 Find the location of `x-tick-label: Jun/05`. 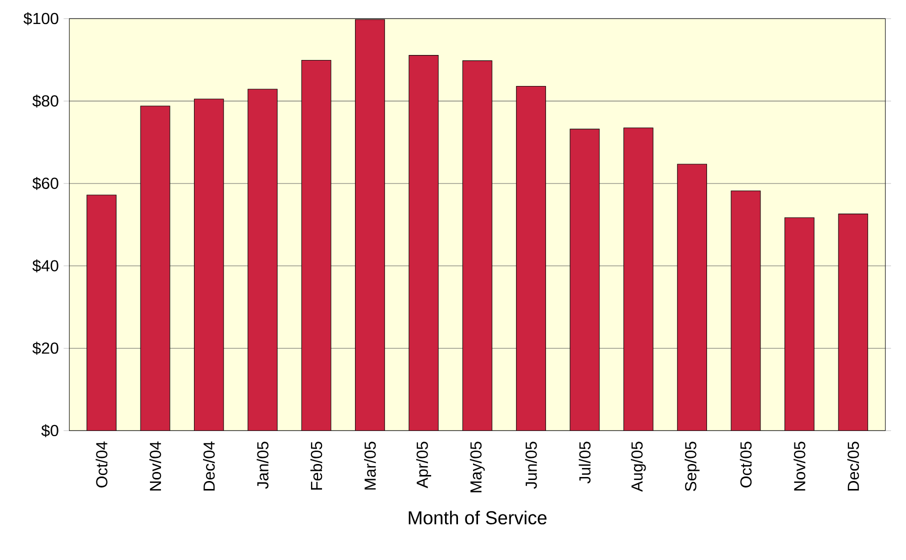

x-tick-label: Jun/05 is located at coordinates (531, 465).